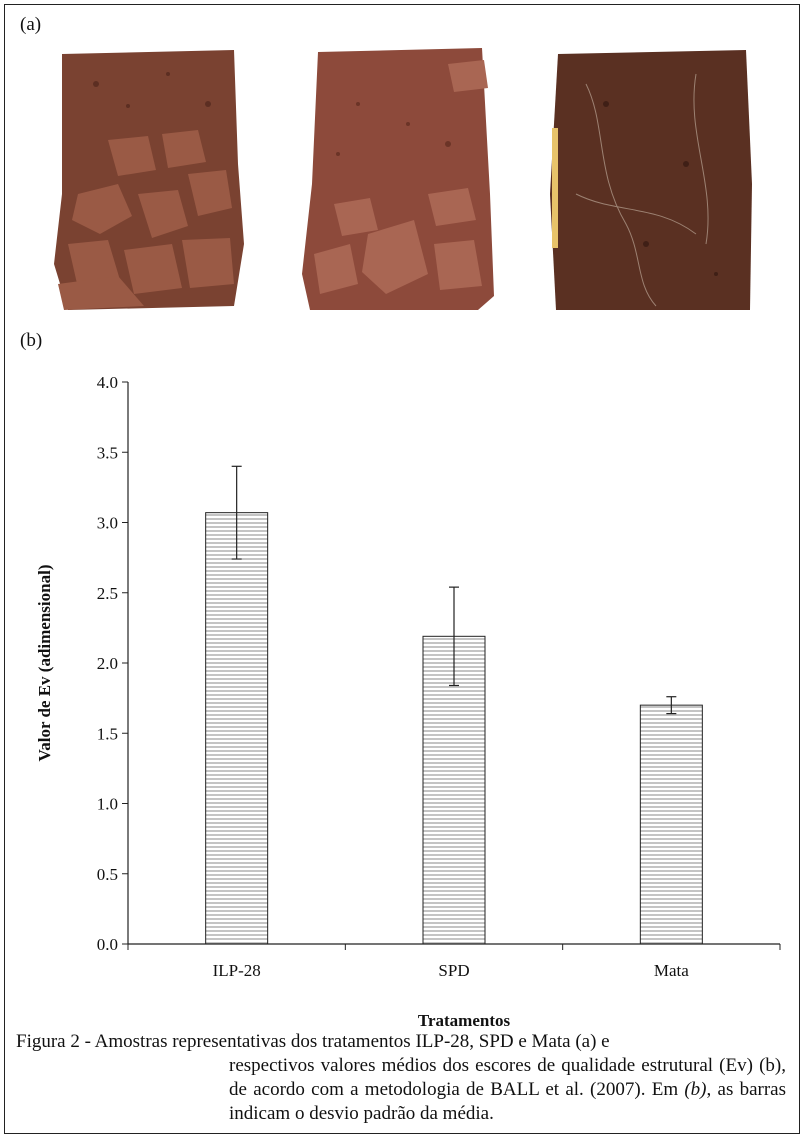  Describe the element at coordinates (31, 24) in the screenshot. I see `panel-a-label: (a)` at that location.